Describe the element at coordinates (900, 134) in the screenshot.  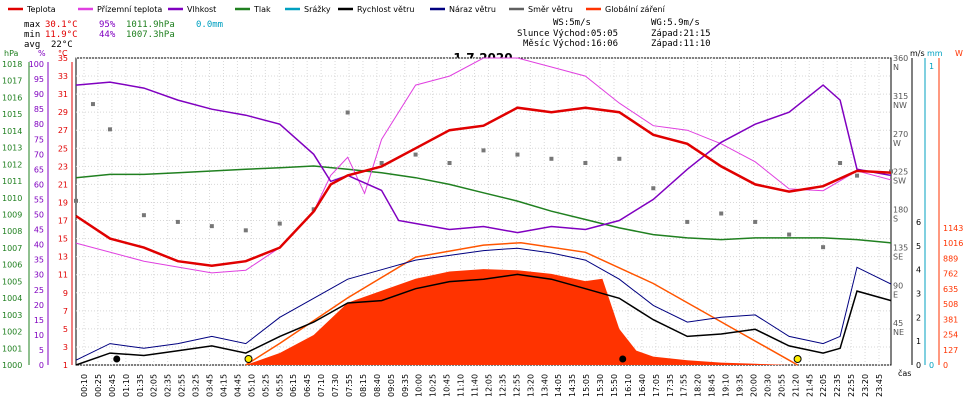
I see `wind-dir-tick-label: 270` at that location.